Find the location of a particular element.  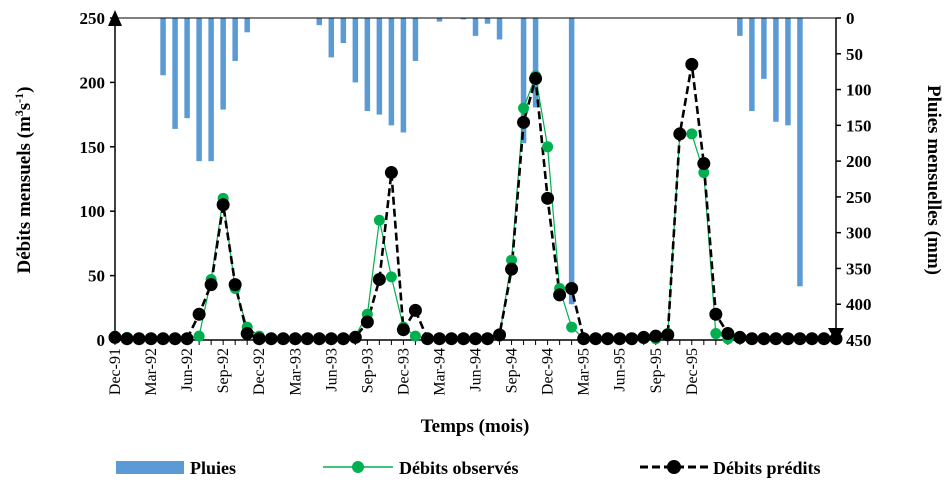

legend-item-pluies: Pluies is located at coordinates (176, 468).